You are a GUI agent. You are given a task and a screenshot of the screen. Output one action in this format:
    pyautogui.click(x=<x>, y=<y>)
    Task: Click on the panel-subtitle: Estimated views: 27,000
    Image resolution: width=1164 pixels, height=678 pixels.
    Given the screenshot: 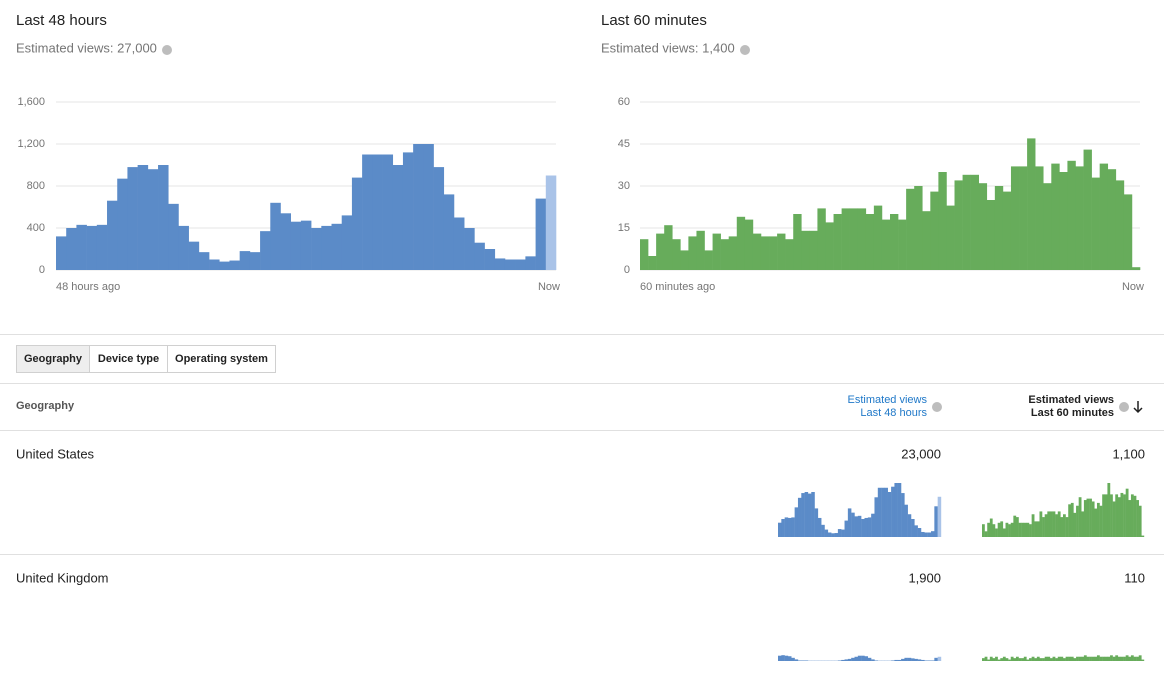 What is the action you would take?
    pyautogui.click(x=86, y=47)
    